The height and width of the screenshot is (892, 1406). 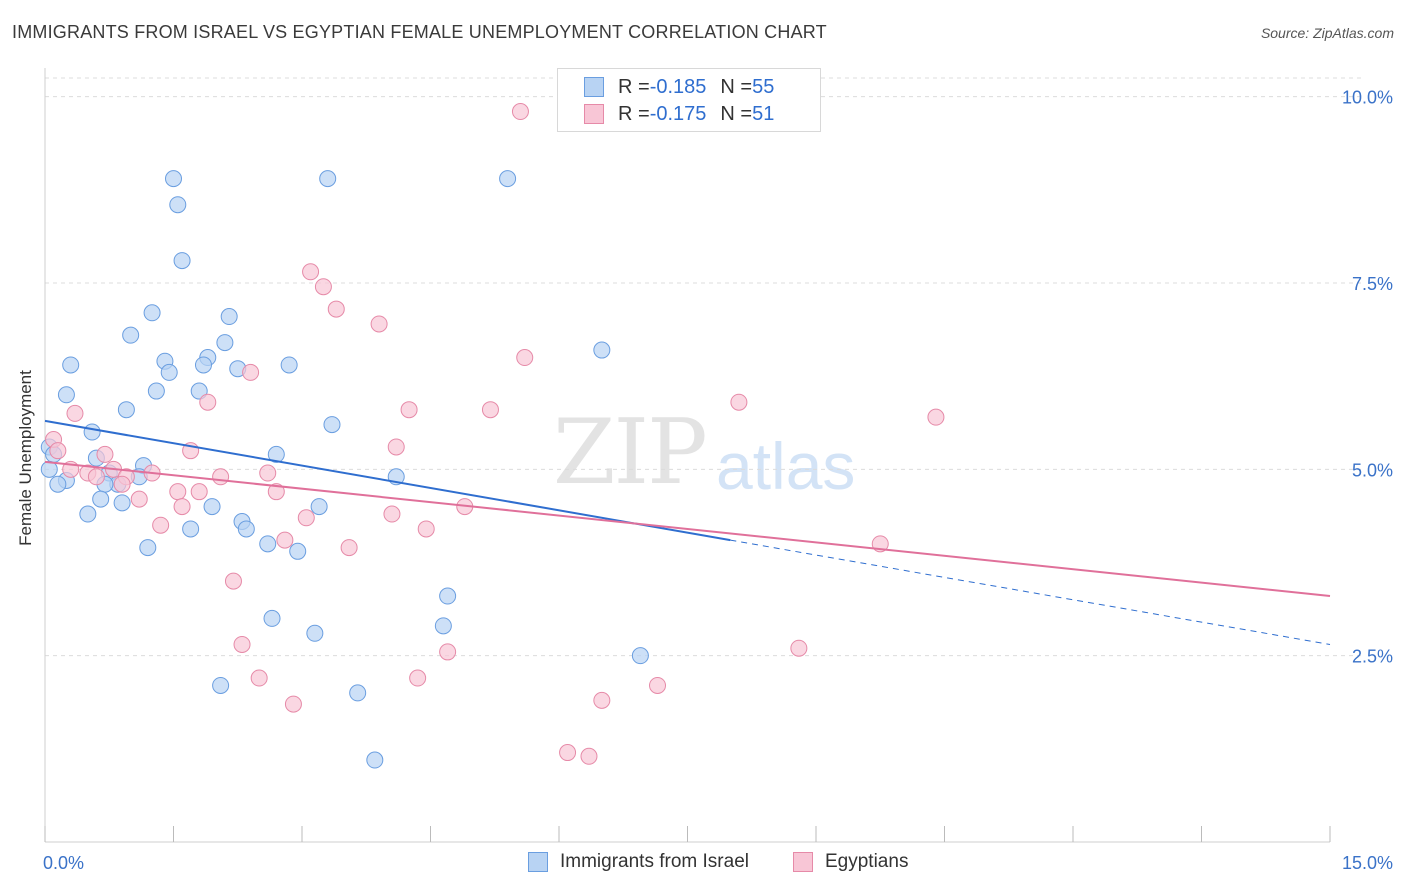 What do you see at coordinates (786, 466) in the screenshot?
I see `watermark-atlas: atlas` at bounding box center [786, 466].